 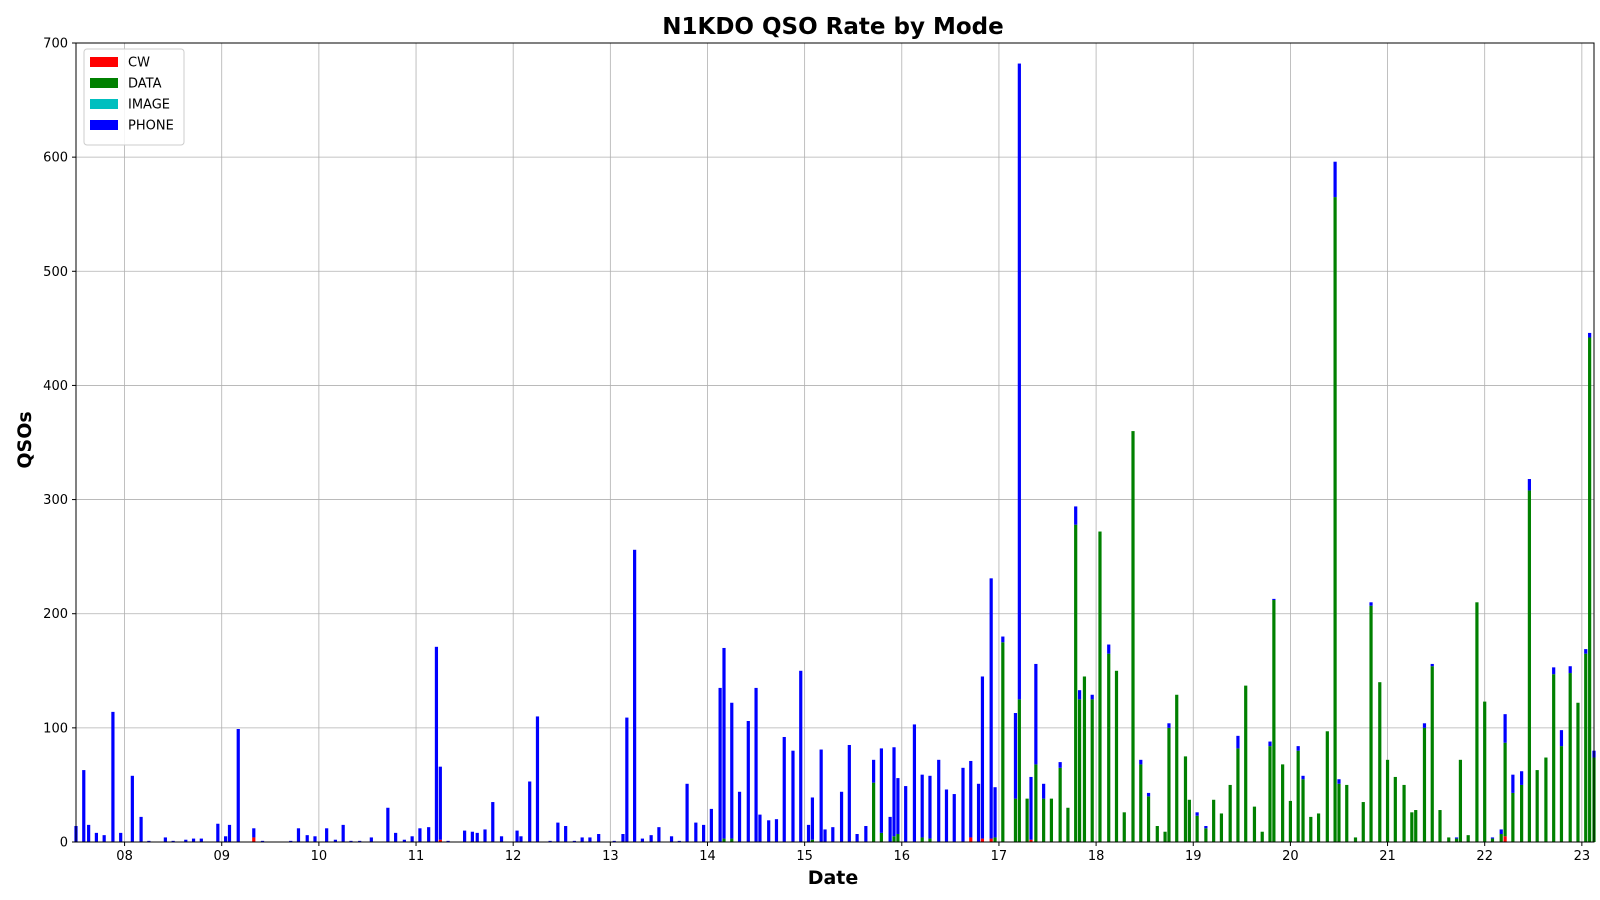 I want to click on legend-label-data: DATA, so click(x=145, y=84).